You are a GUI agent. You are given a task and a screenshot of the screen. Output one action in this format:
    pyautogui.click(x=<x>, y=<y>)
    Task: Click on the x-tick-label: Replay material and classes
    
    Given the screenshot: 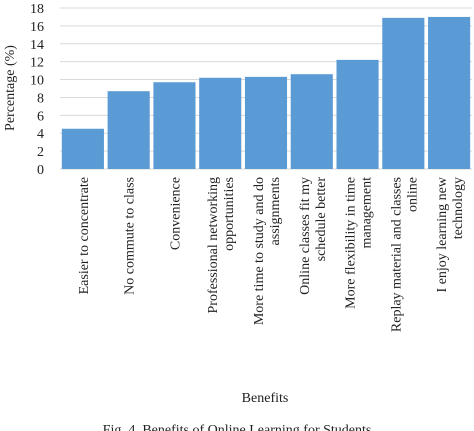 What is the action you would take?
    pyautogui.click(x=396, y=254)
    